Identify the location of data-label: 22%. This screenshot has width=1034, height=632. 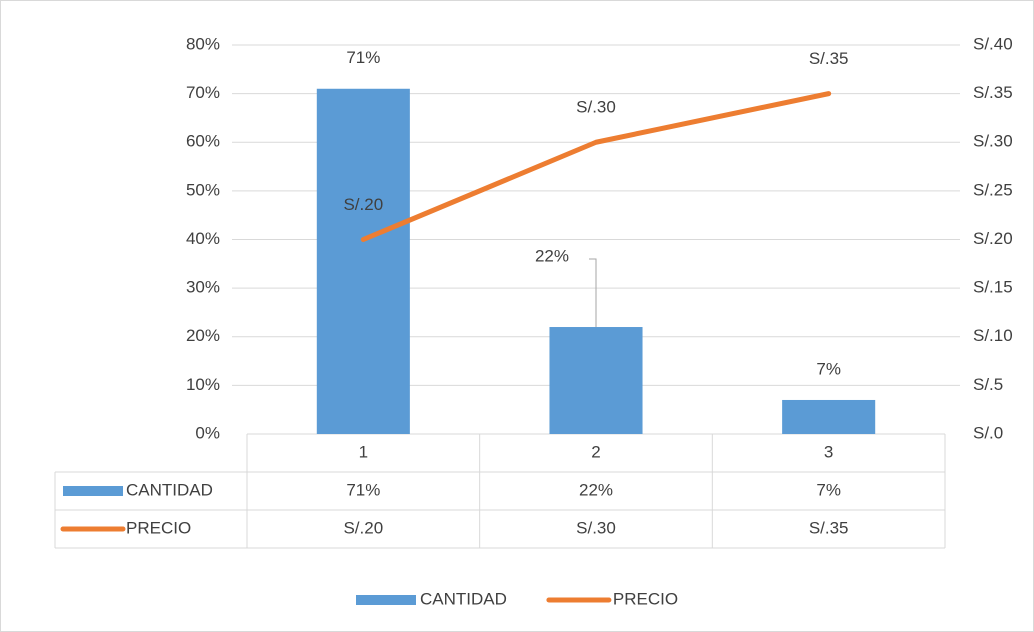
(552, 256).